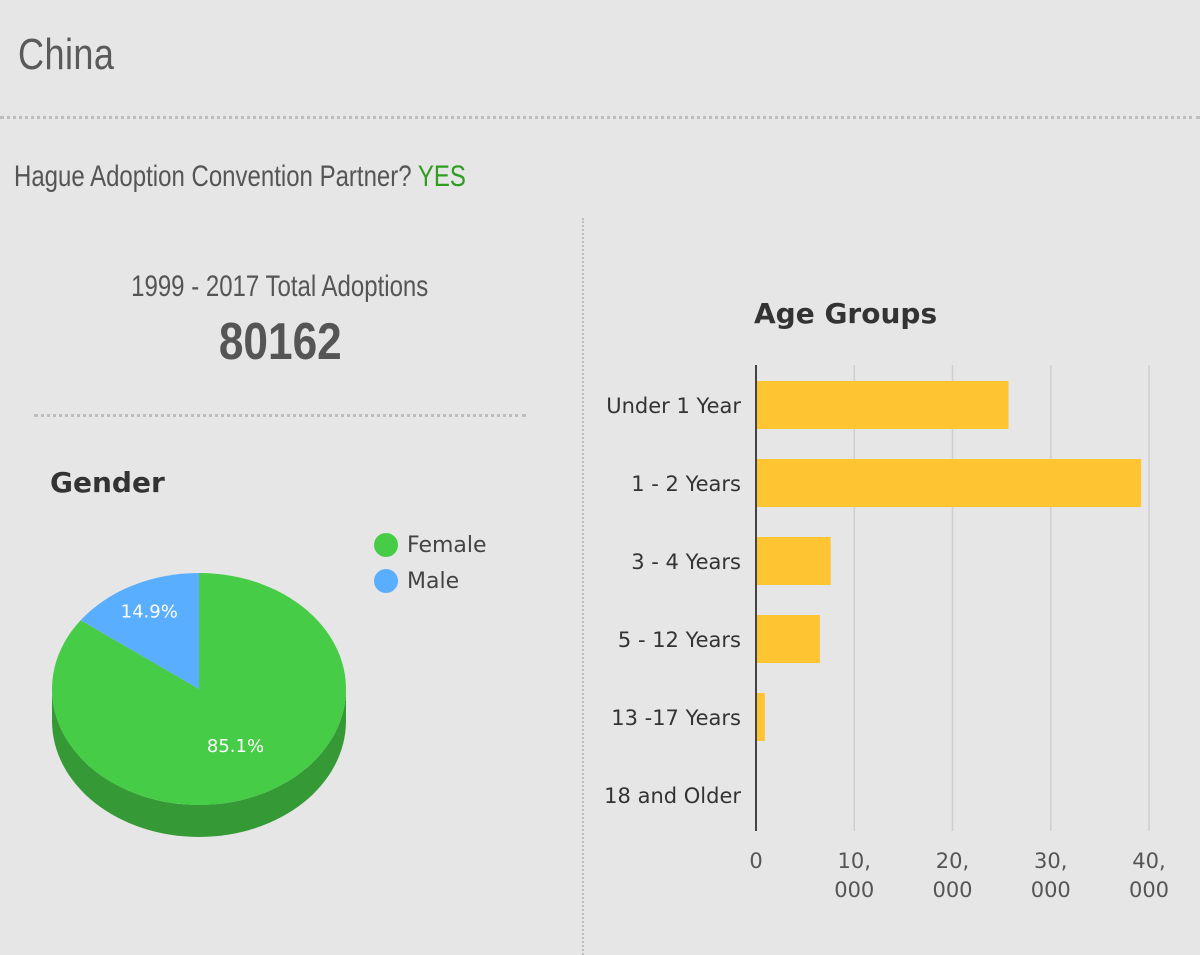 The height and width of the screenshot is (955, 1200). I want to click on header-divider, so click(600, 117).